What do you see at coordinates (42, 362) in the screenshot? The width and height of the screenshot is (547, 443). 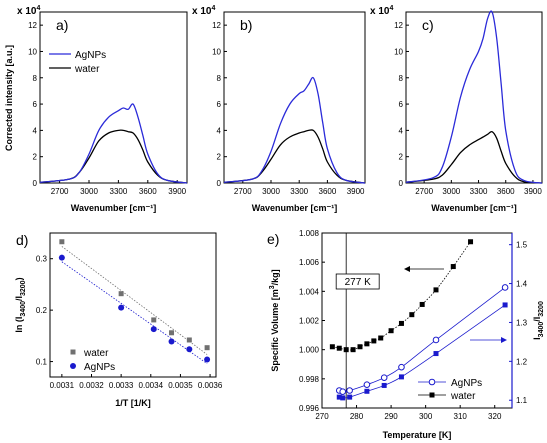 I see `y-tick-label: 0.1` at bounding box center [42, 362].